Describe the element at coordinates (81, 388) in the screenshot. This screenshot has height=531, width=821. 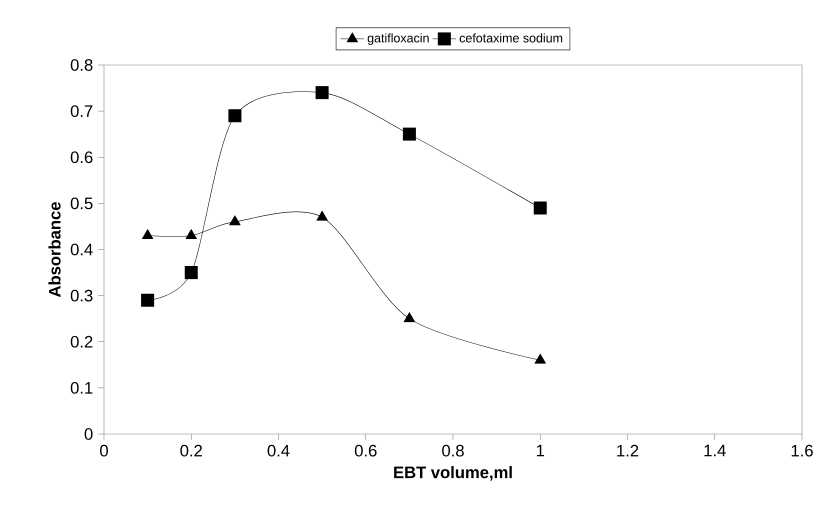
I see `y-tick-label: 0.1` at that location.